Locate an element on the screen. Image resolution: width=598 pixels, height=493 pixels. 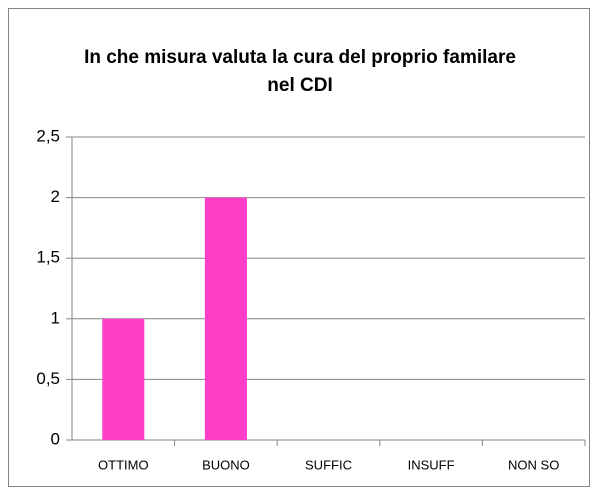
y-tick-label: 2 is located at coordinates (55, 196).